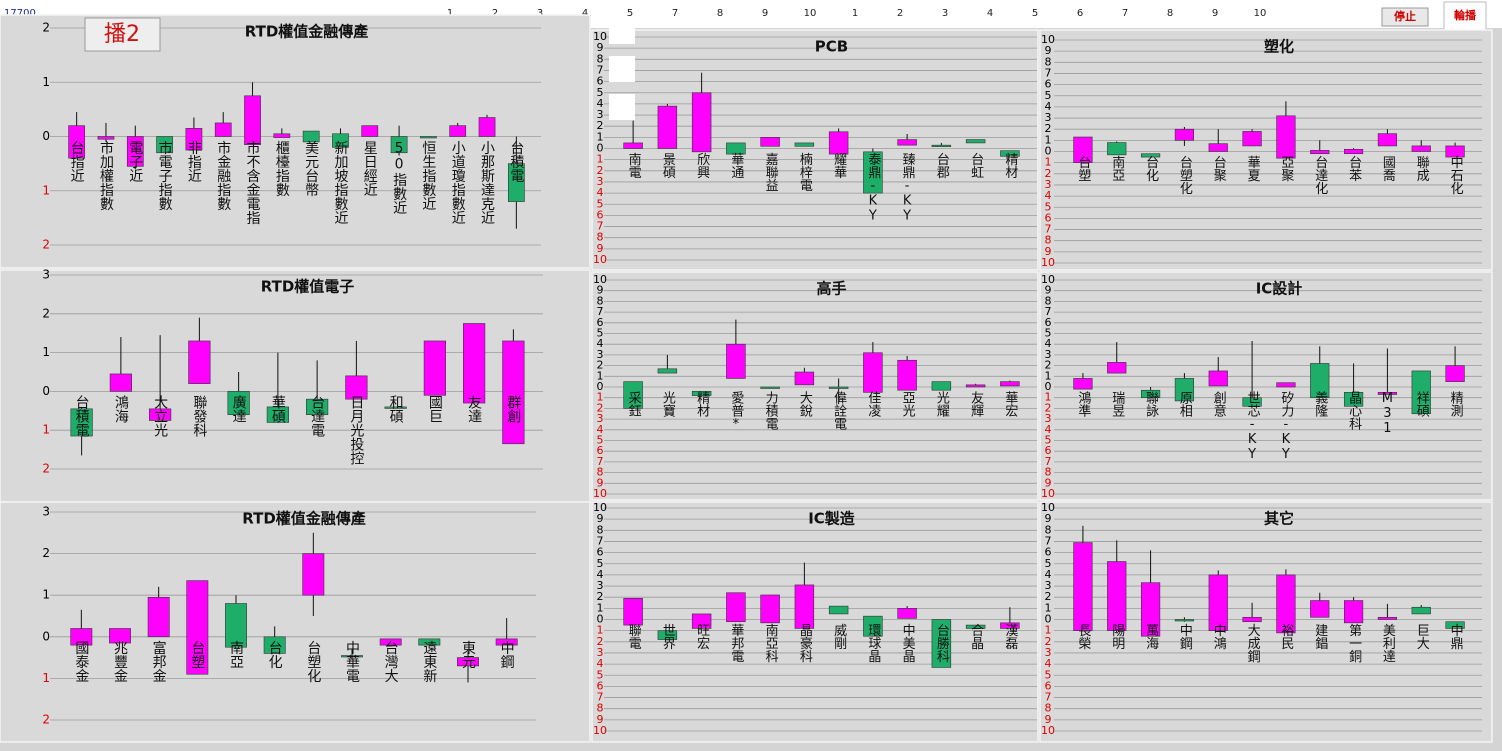  I want to click on category-label: 中華電, so click(352, 662).